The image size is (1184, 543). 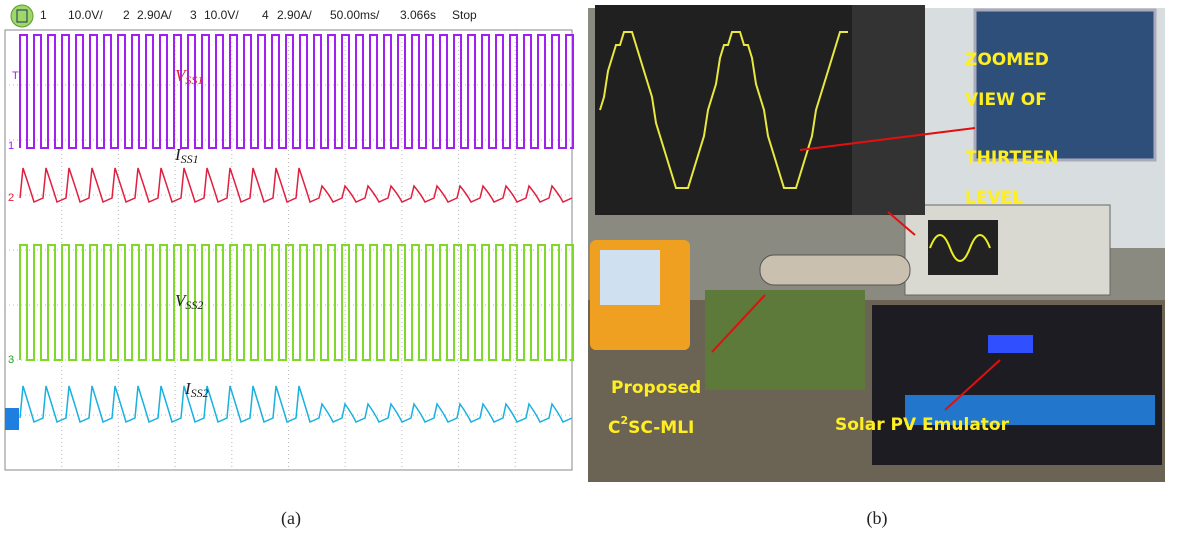 I want to click on header-item: 1, so click(x=43, y=15).